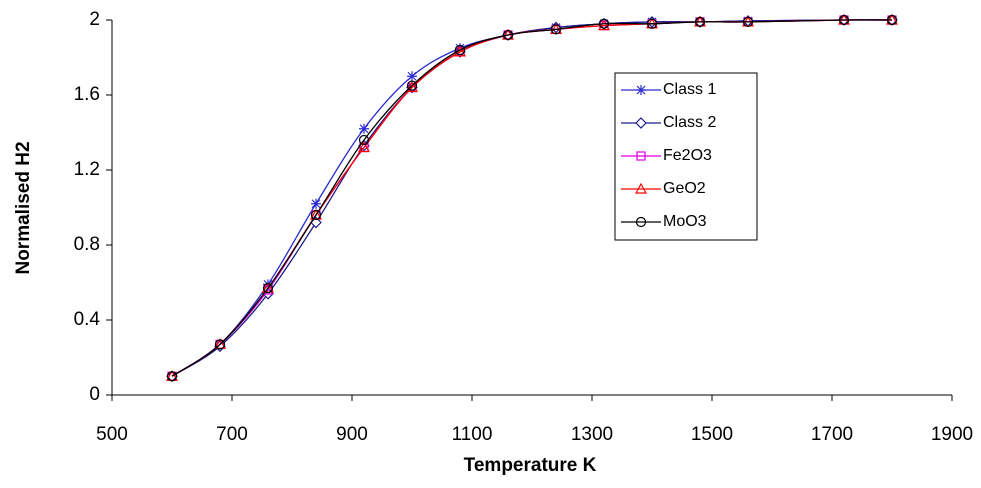 The image size is (981, 488). What do you see at coordinates (23, 207) in the screenshot?
I see `y-axis-title: Normalised H2` at bounding box center [23, 207].